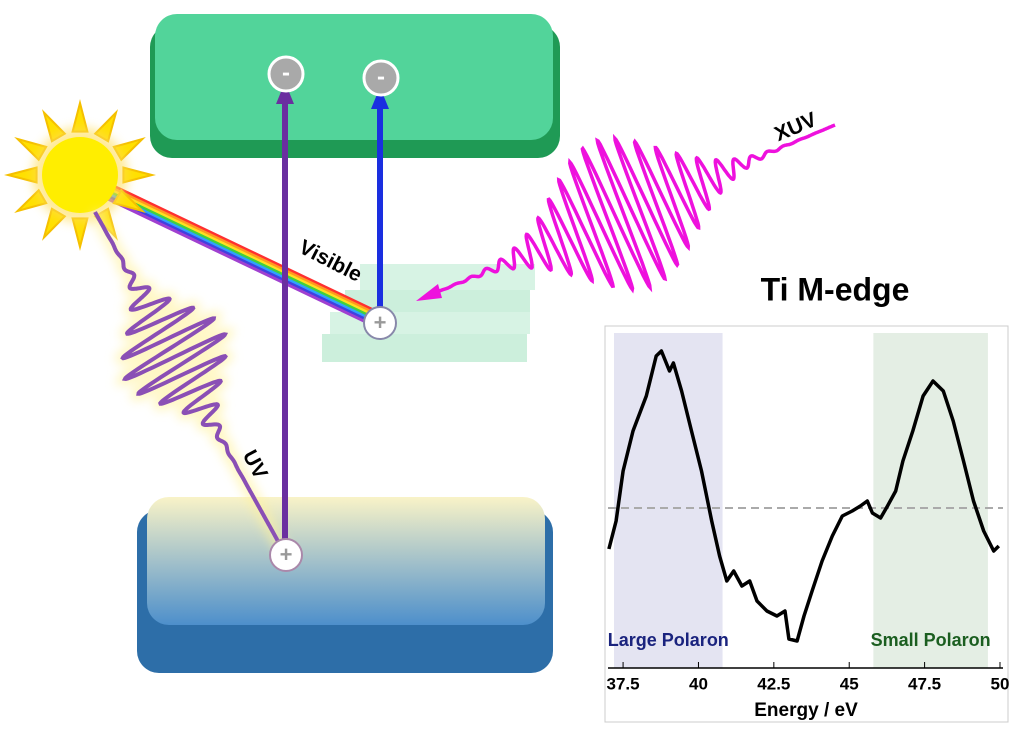 Image resolution: width=1024 pixels, height=739 pixels. What do you see at coordinates (773, 683) in the screenshot?
I see `x-tick-label: 42.5` at bounding box center [773, 683].